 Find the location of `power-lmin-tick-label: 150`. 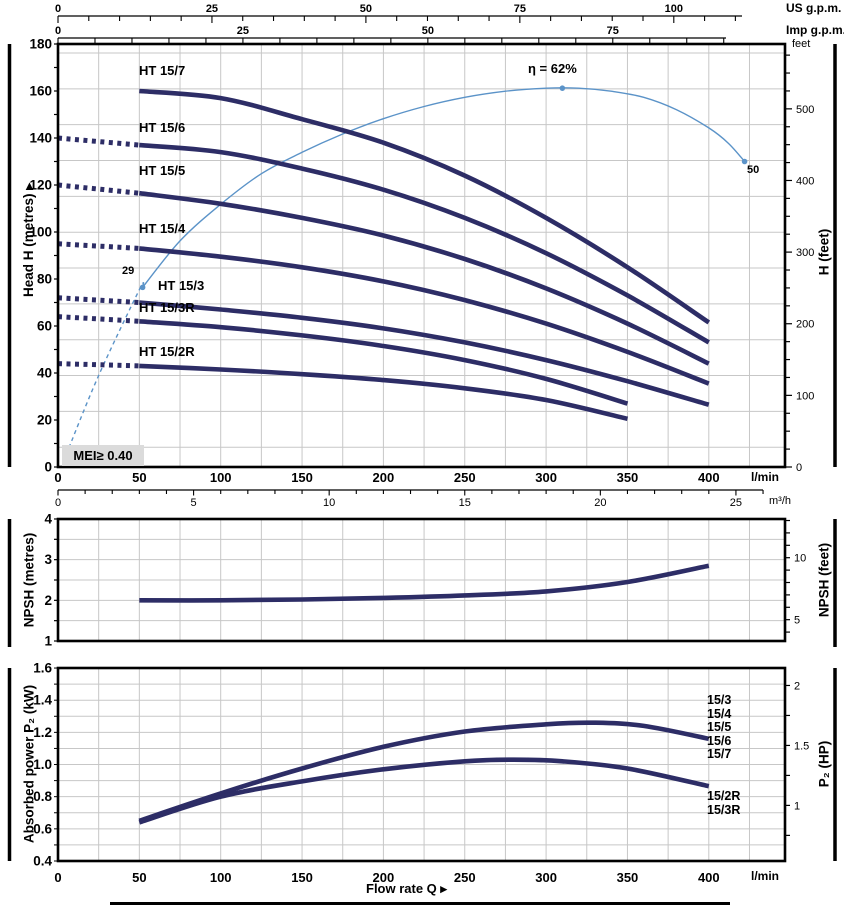

power-lmin-tick-label: 150 is located at coordinates (302, 877).